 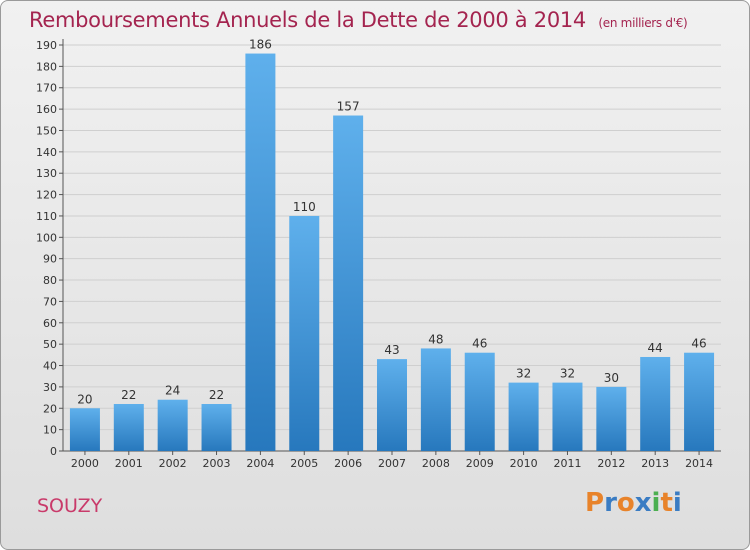 I want to click on bar-2008, so click(x=435, y=399).